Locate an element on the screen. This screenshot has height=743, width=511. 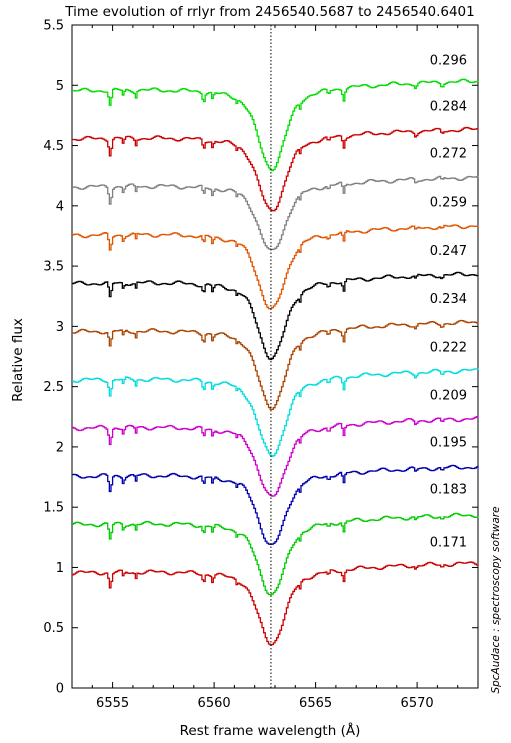
y-tick-label: 3.5 is located at coordinates (53, 267).